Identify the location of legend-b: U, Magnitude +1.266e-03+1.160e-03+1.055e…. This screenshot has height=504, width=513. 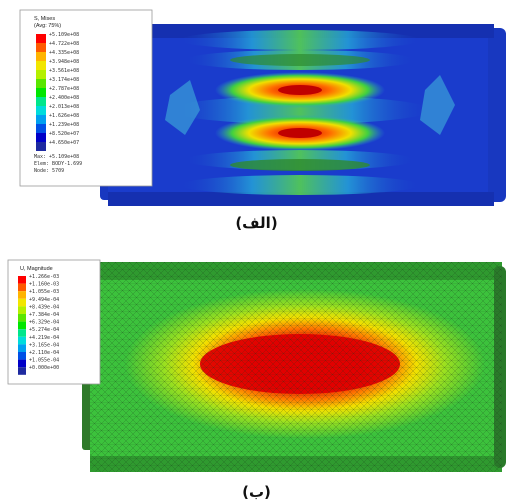
(54, 322).